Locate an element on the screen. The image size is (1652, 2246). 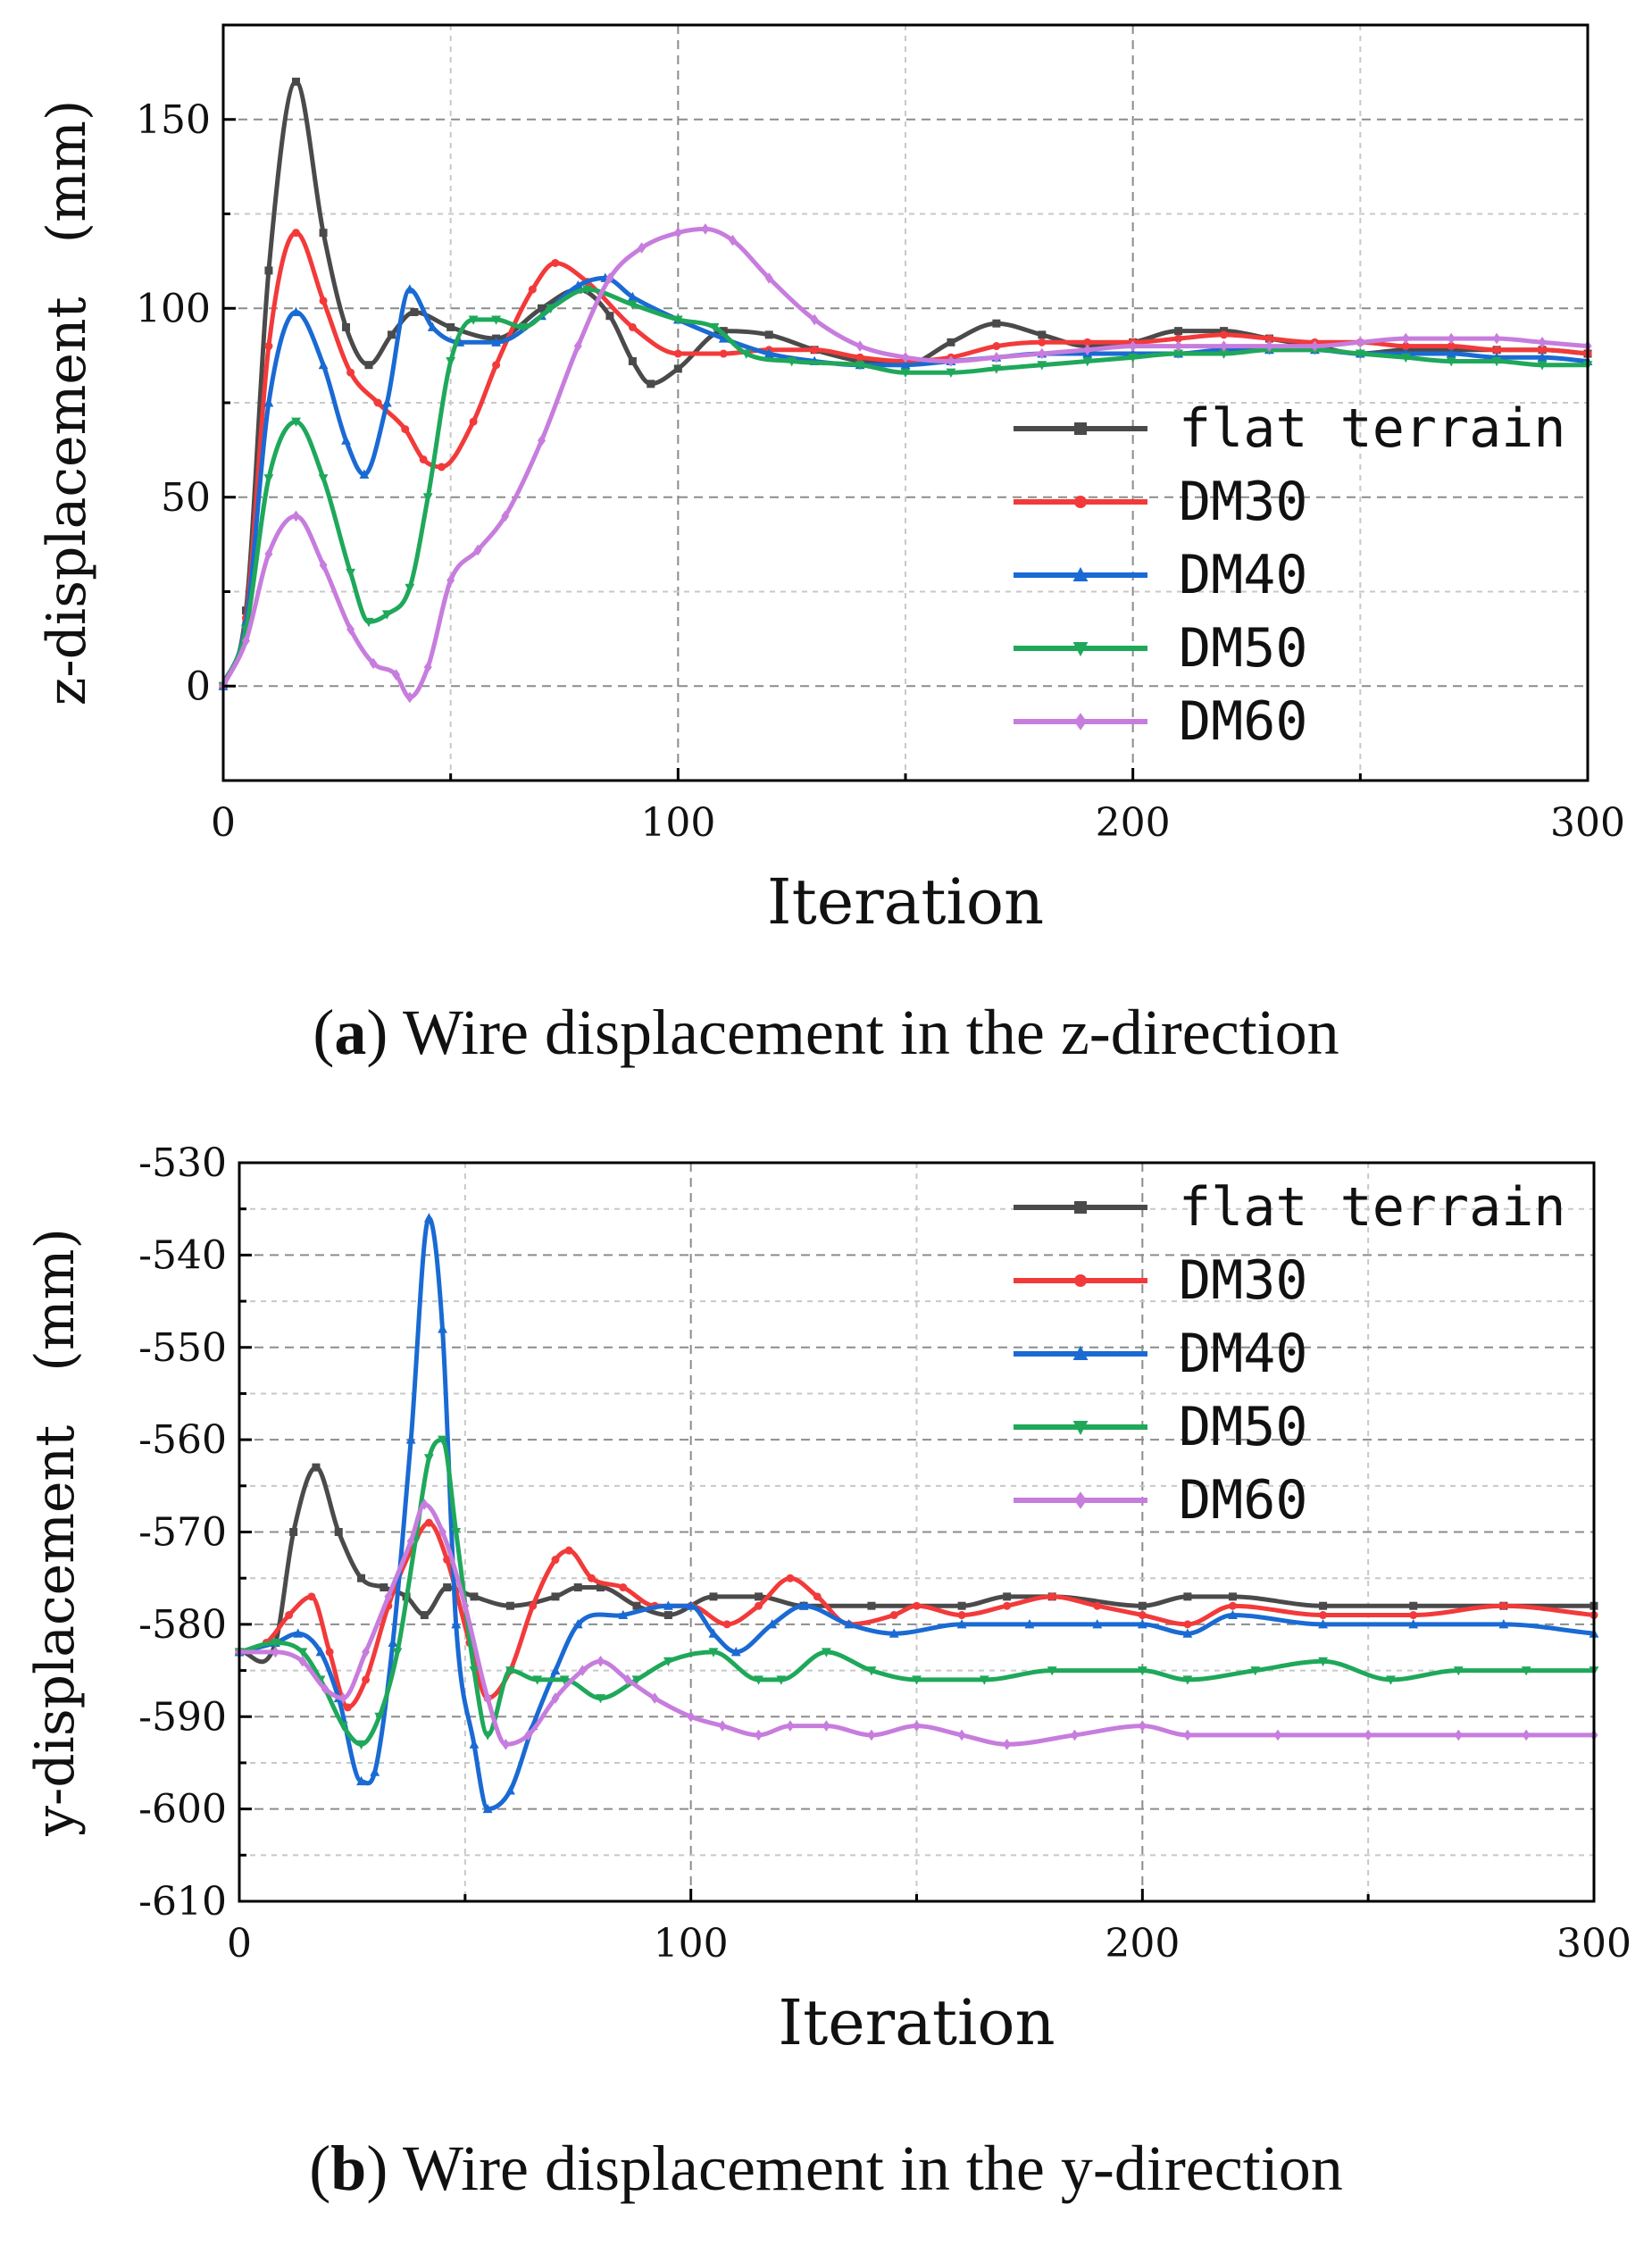
y-tick-label: -550 is located at coordinates (182, 1348).